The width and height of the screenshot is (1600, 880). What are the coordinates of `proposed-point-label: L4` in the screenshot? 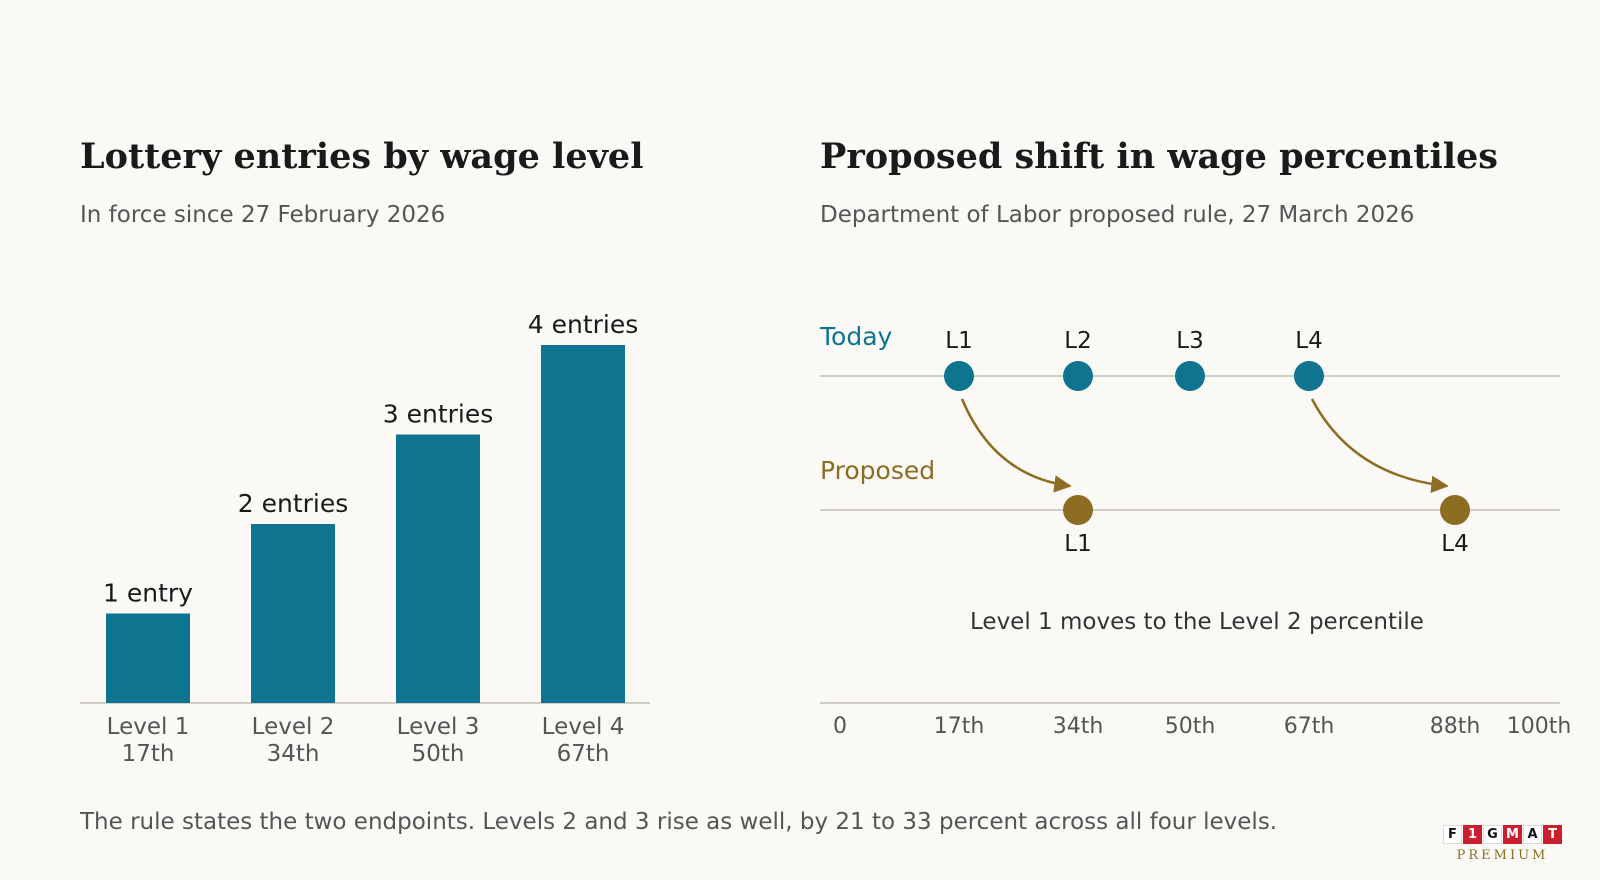 It's located at (1454, 544).